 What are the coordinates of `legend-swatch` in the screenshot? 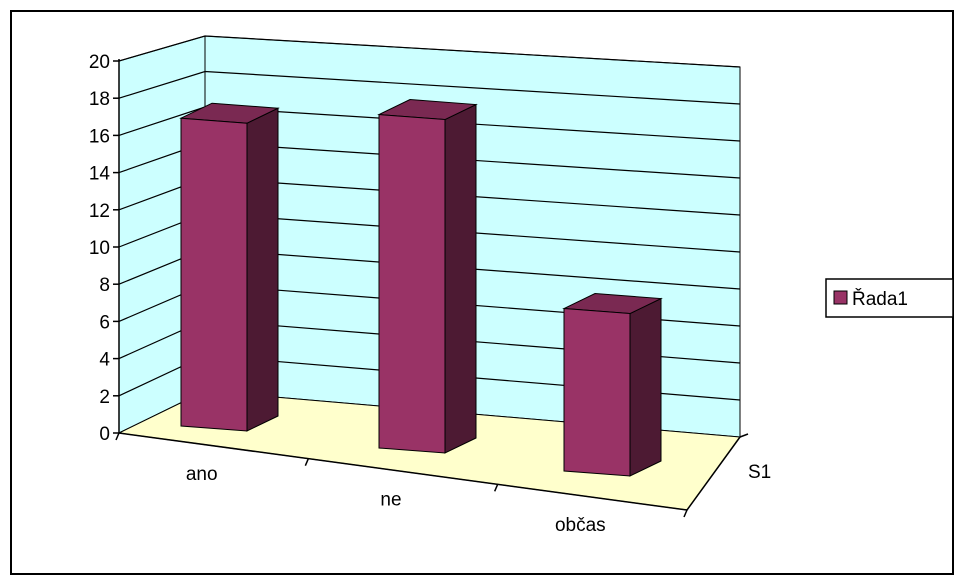 It's located at (840, 297).